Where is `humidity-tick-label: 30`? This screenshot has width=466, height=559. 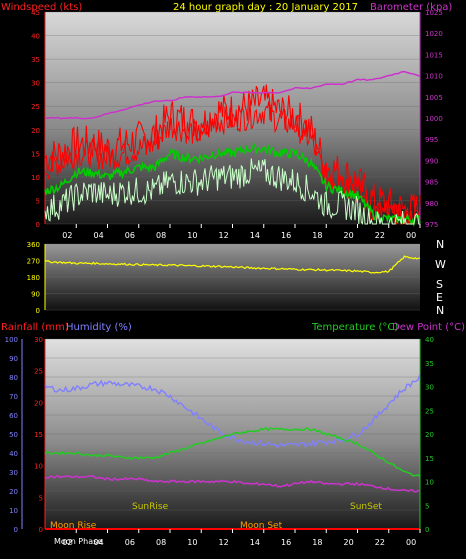 humidity-tick-label: 30 is located at coordinates (13, 473).